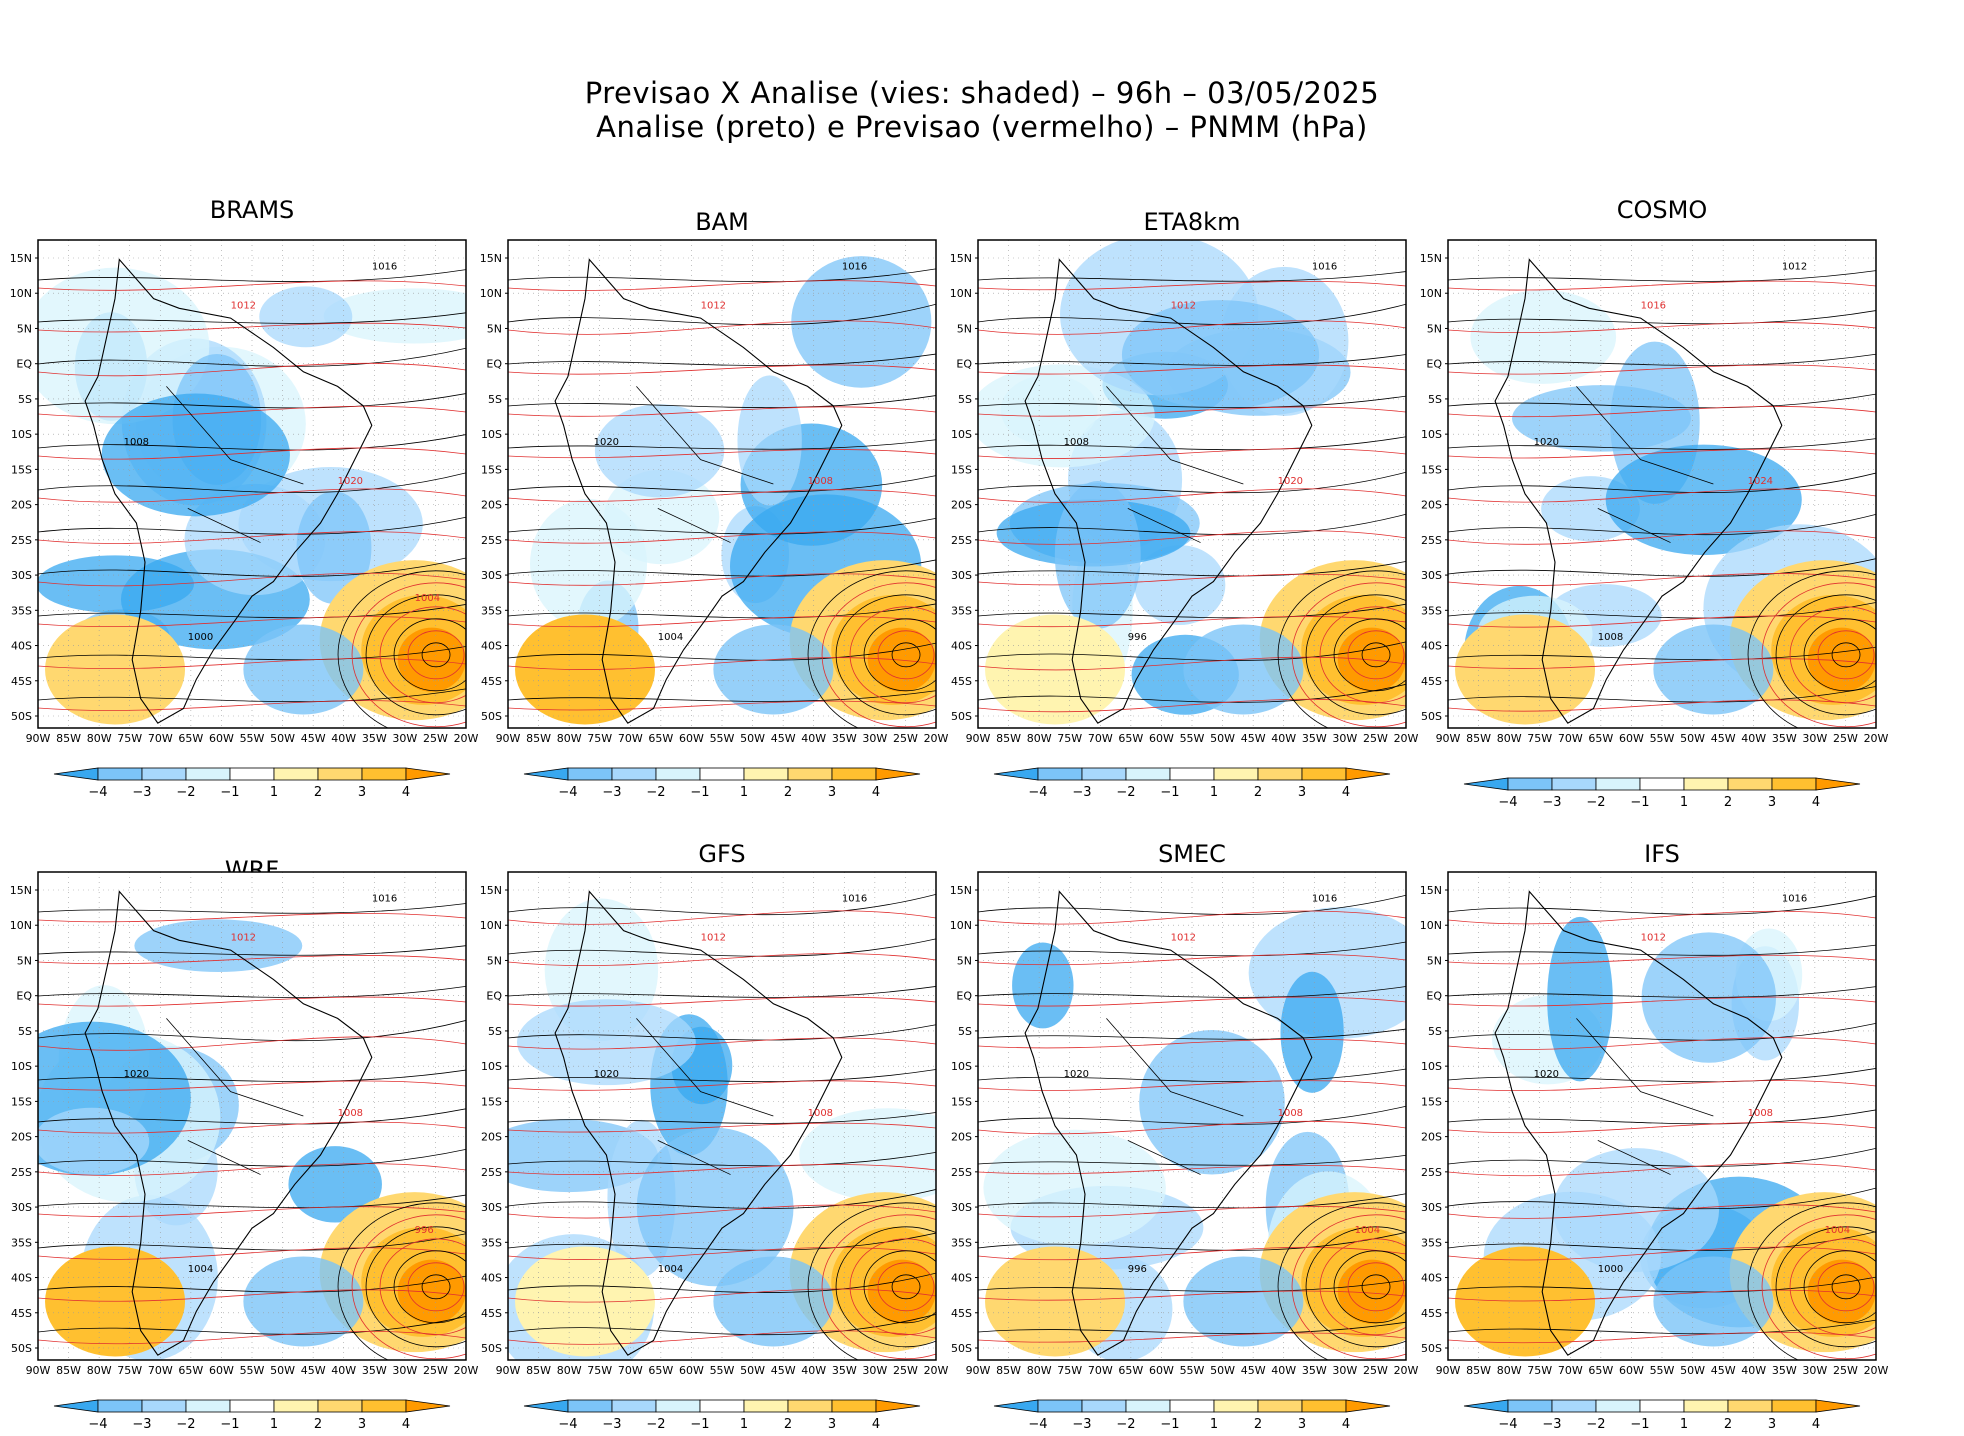 The height and width of the screenshot is (1436, 1964). What do you see at coordinates (350, 1113) in the screenshot?
I see `contour-label: 1008` at bounding box center [350, 1113].